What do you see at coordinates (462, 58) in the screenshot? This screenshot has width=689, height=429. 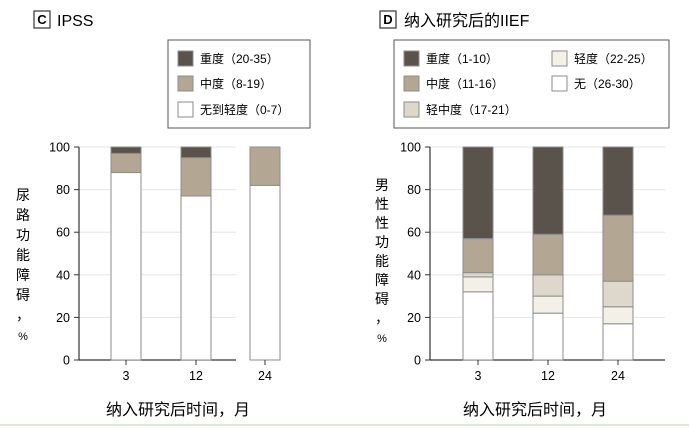 I see `legend-label-severe: 重度（1-10）` at bounding box center [462, 58].